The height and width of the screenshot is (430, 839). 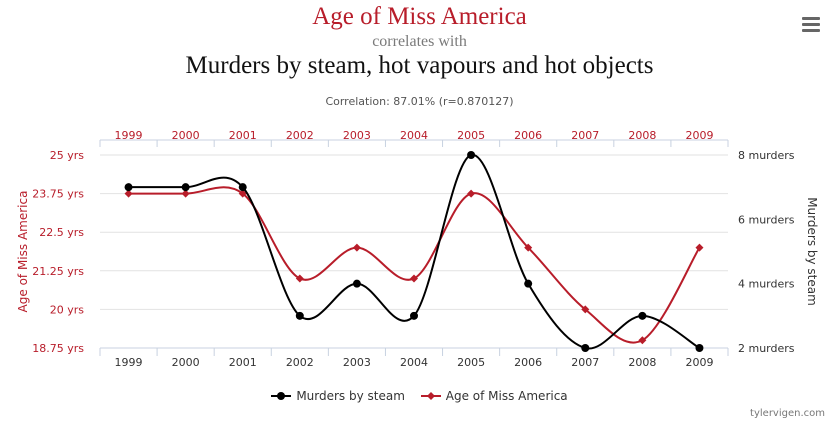 What do you see at coordinates (766, 155) in the screenshot?
I see `y-right-tick-label: 8 murders` at bounding box center [766, 155].